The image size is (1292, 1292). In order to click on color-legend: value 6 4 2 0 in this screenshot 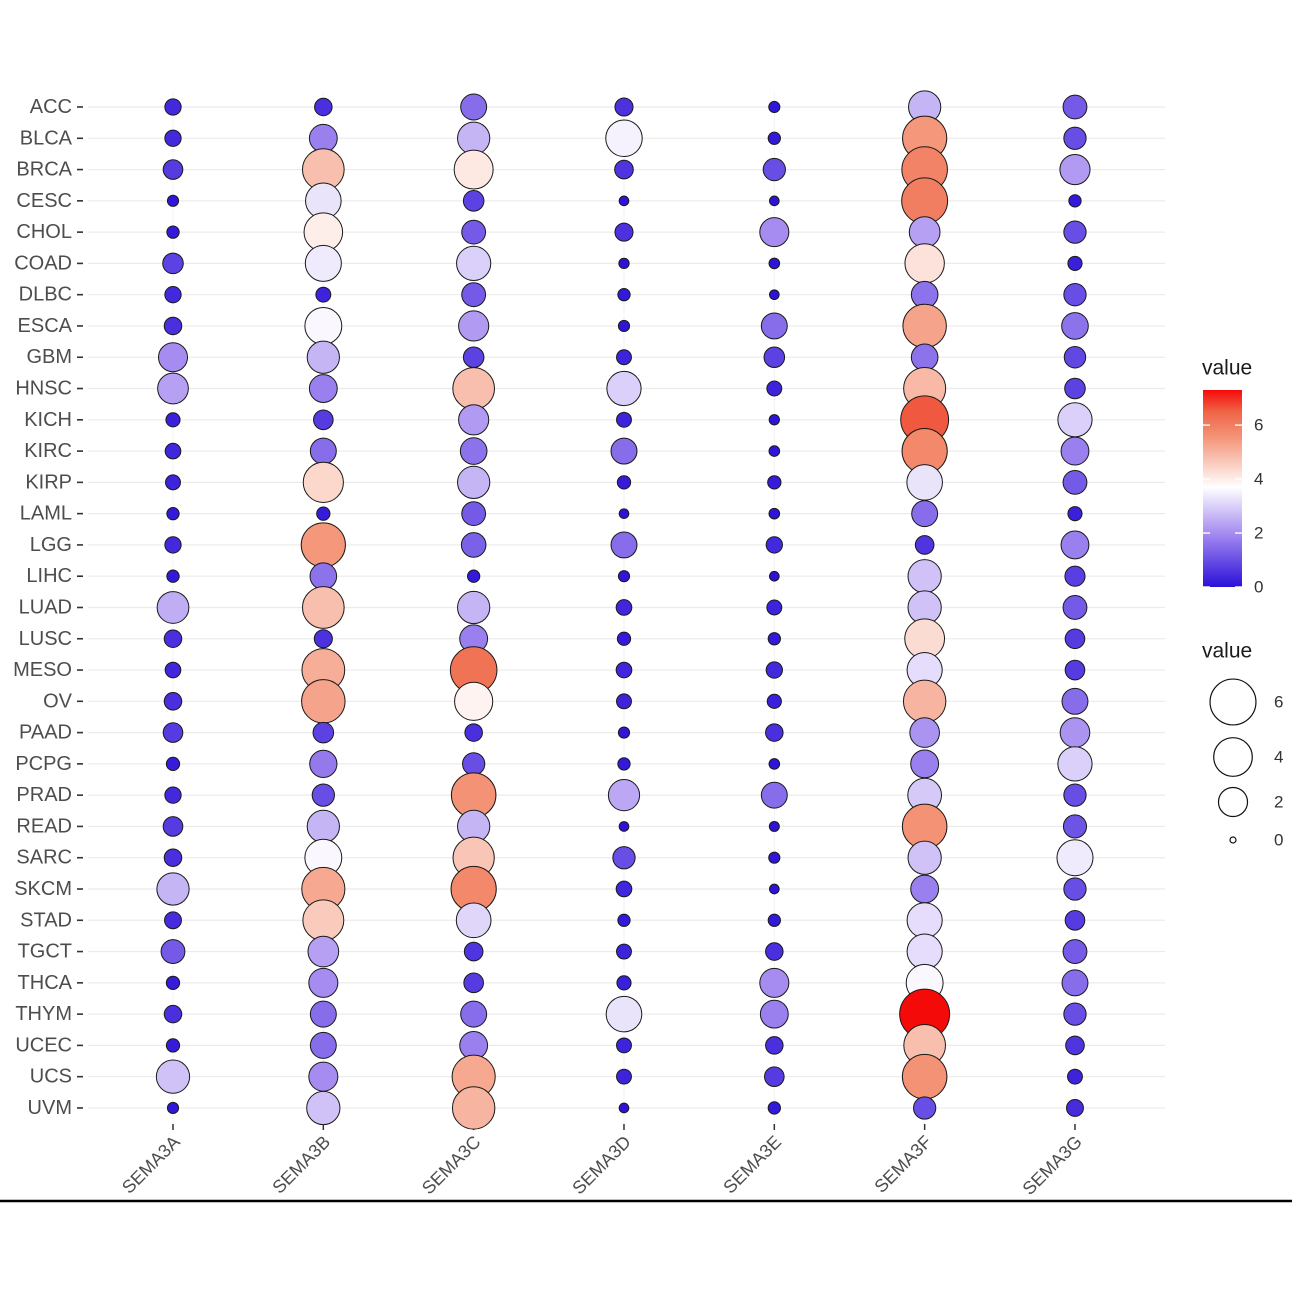, I will do `click(1232, 477)`.